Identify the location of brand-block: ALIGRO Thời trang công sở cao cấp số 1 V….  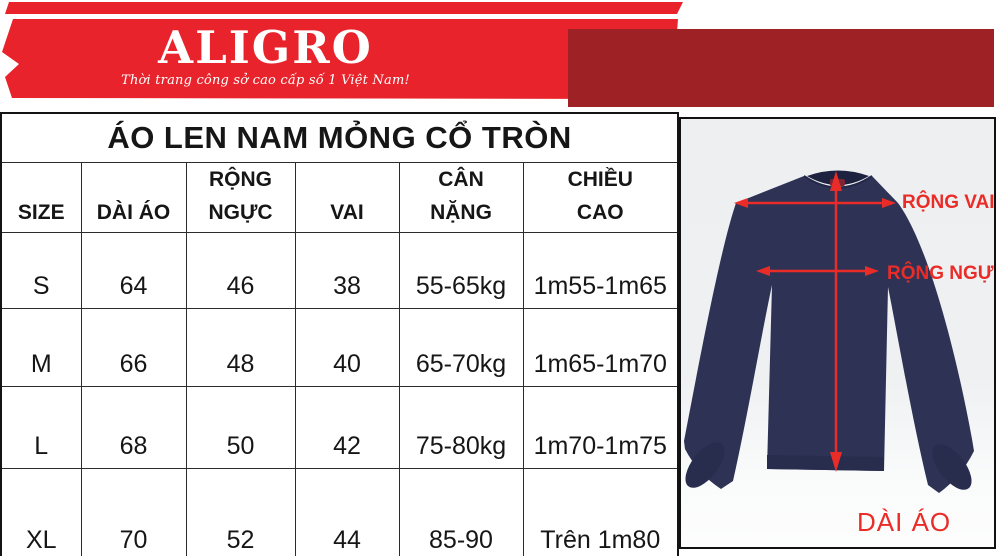
(265, 55).